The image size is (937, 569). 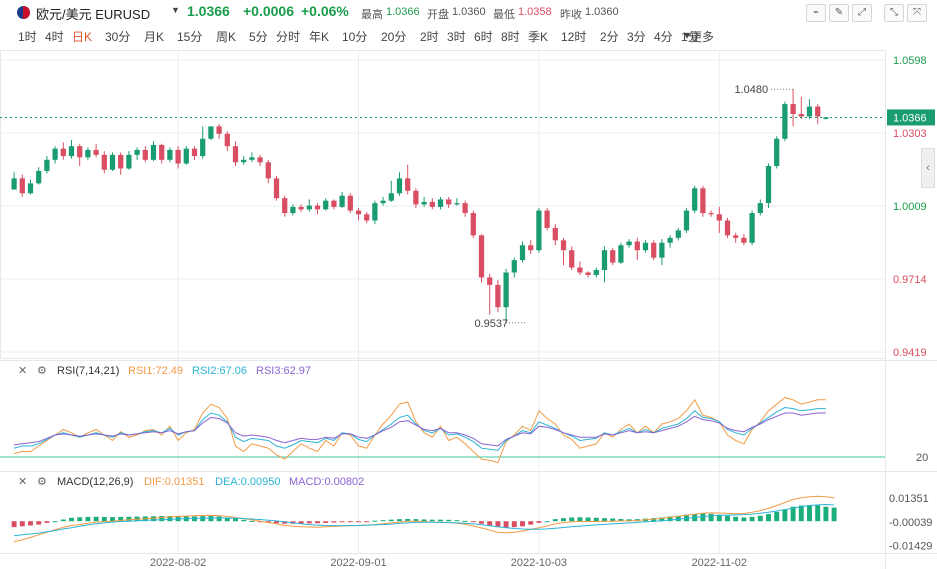 What do you see at coordinates (258, 37) in the screenshot?
I see `period-tab: 5分` at bounding box center [258, 37].